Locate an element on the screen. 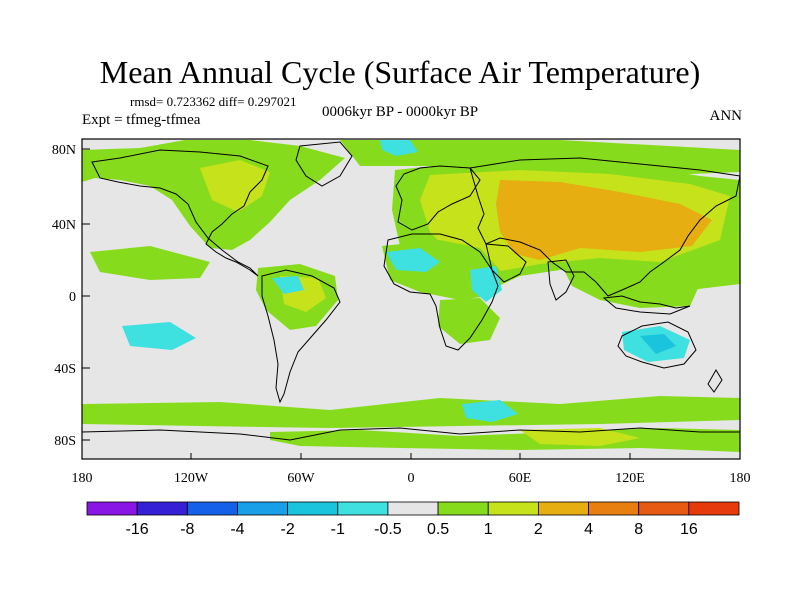  patch-india-se-asia is located at coordinates (630, 284).